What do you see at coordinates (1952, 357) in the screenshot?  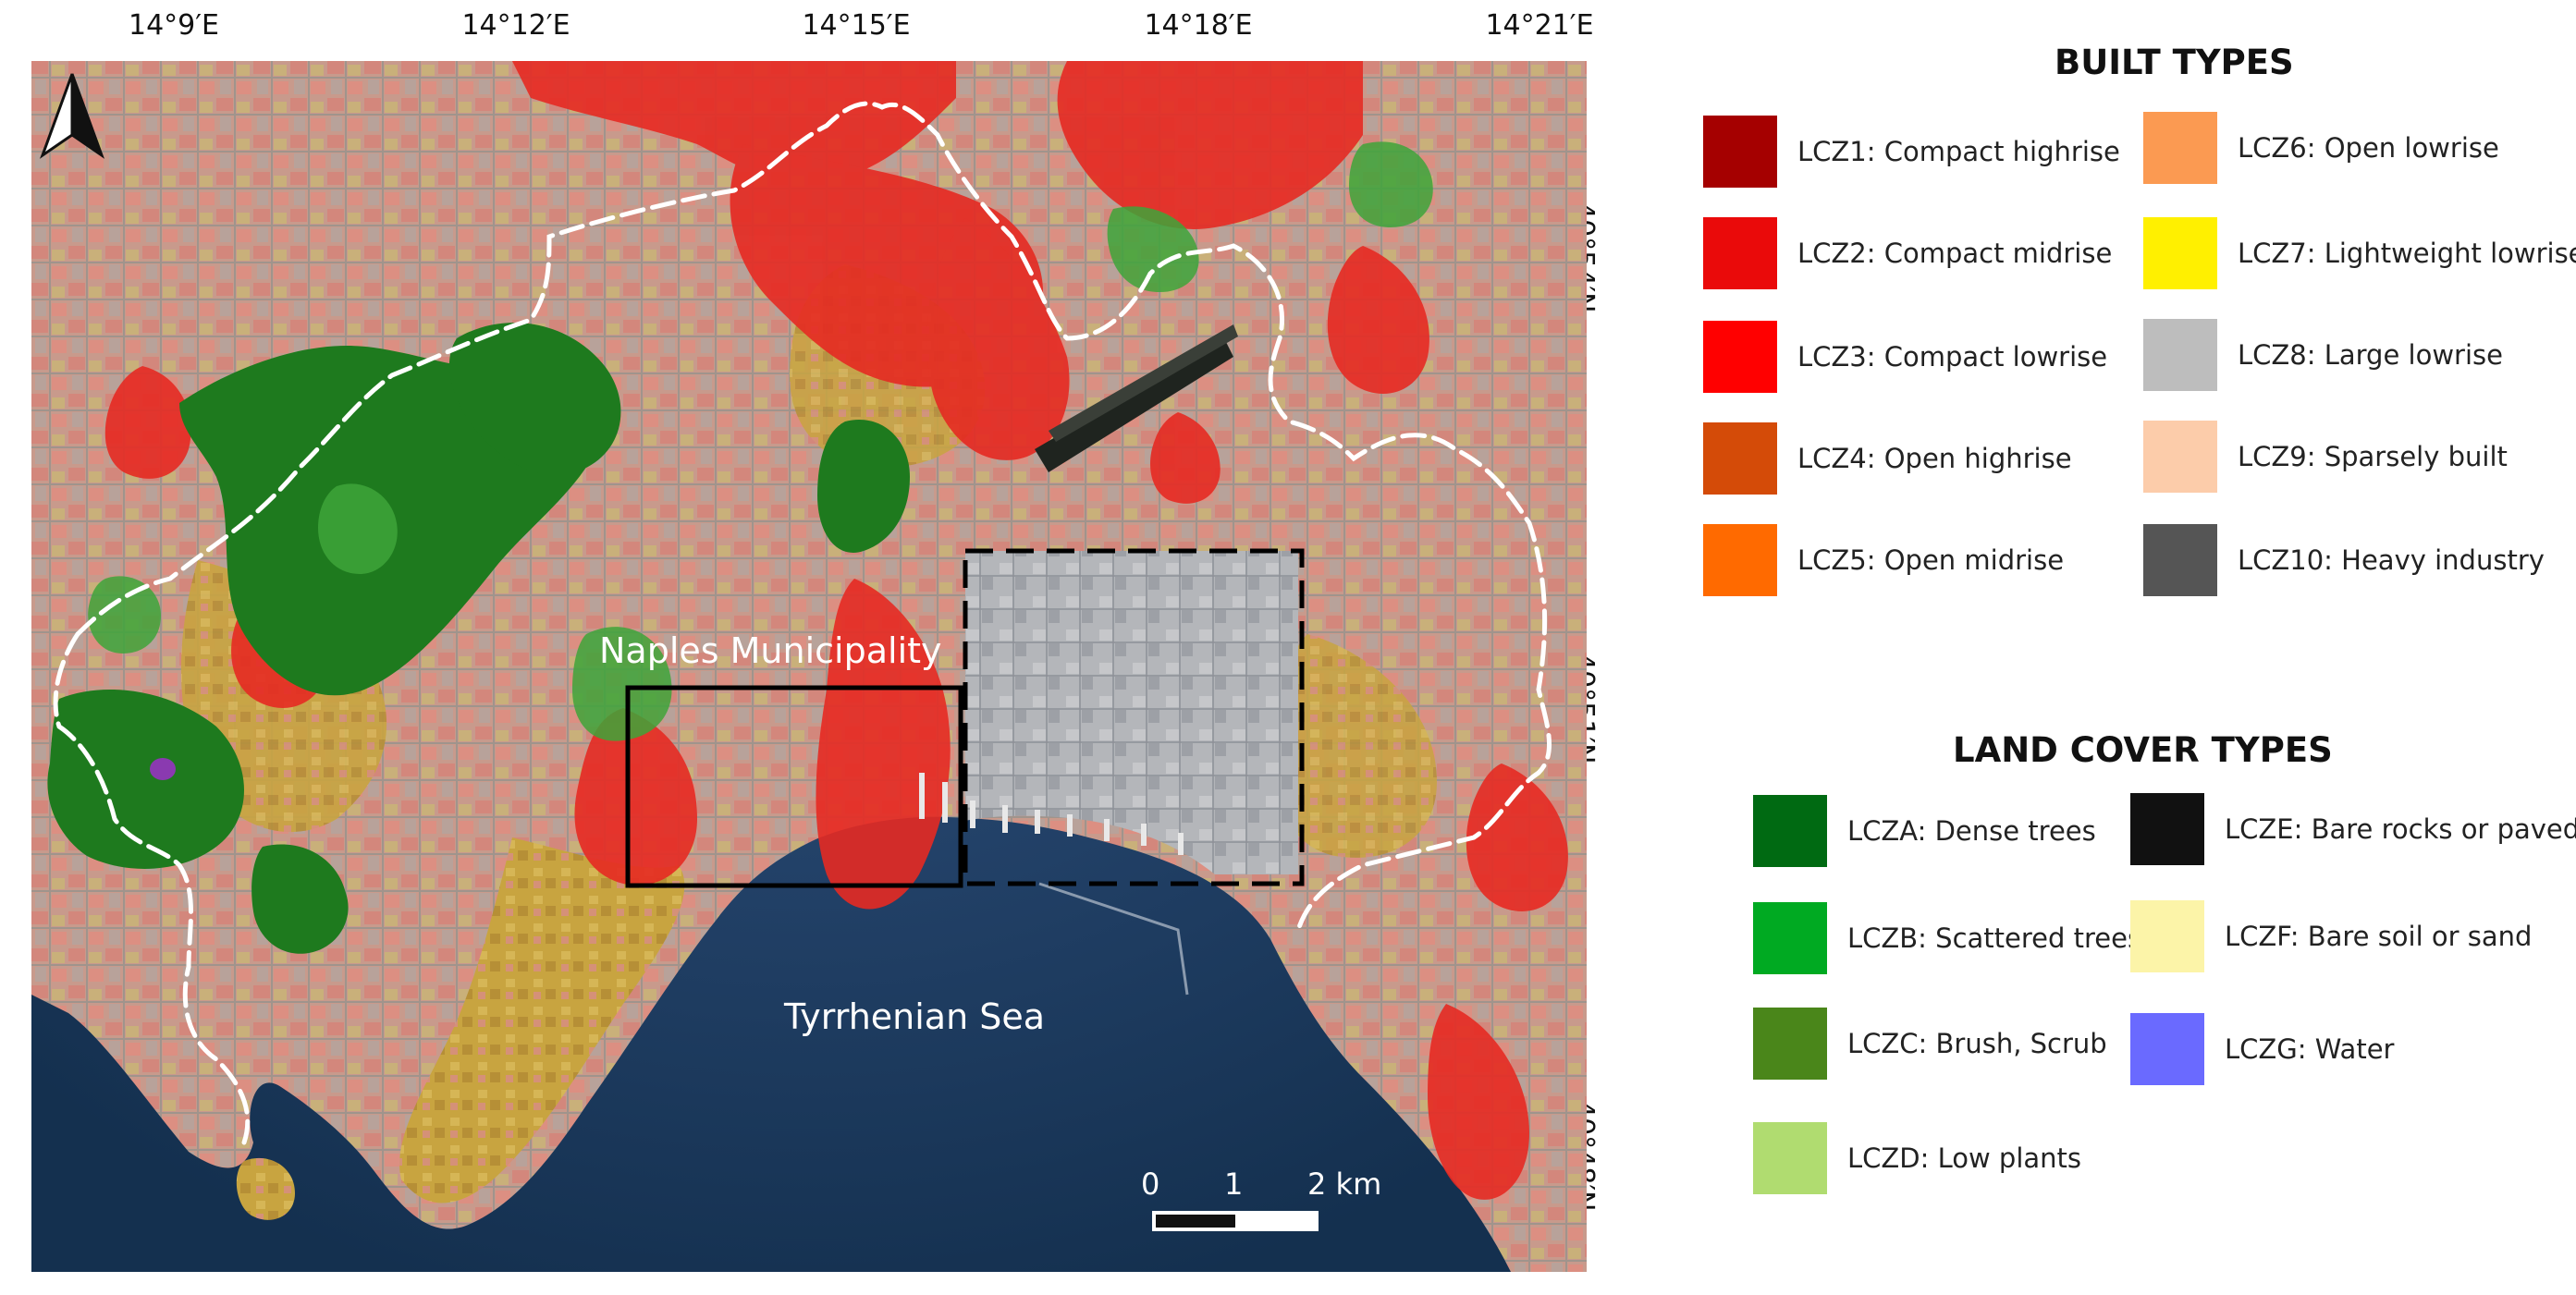 I see `legend-label: LCZ3: Compact lowrise` at bounding box center [1952, 357].